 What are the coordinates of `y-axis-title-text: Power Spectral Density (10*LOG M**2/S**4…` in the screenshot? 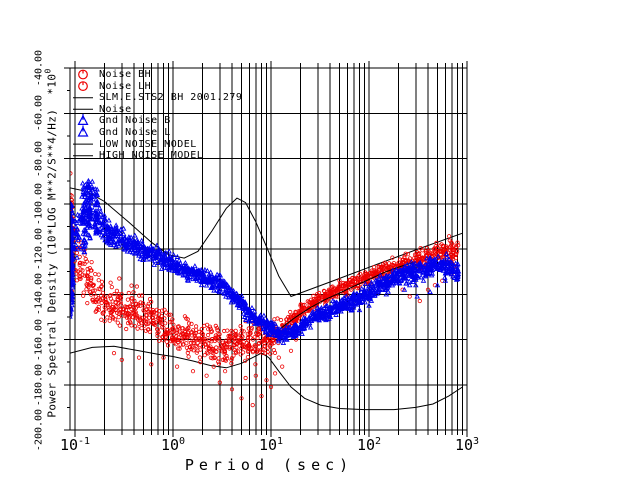 It's located at (52, 263).